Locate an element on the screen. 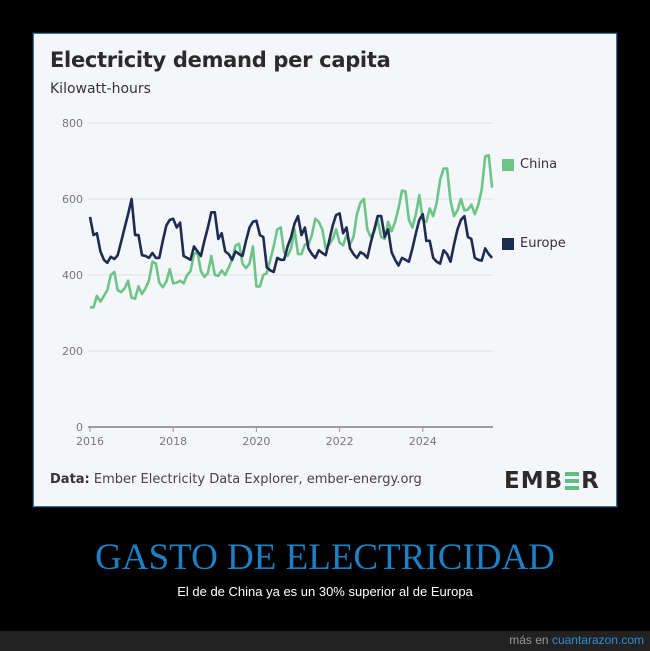 The width and height of the screenshot is (650, 651). y-tick-label: 800 is located at coordinates (72, 123).